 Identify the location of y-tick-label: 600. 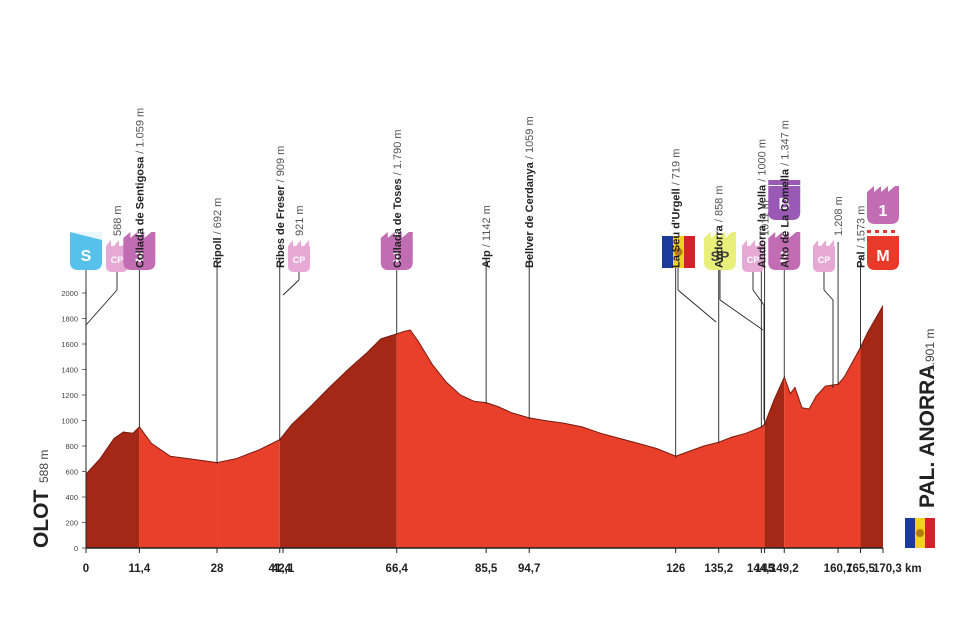
(71, 472).